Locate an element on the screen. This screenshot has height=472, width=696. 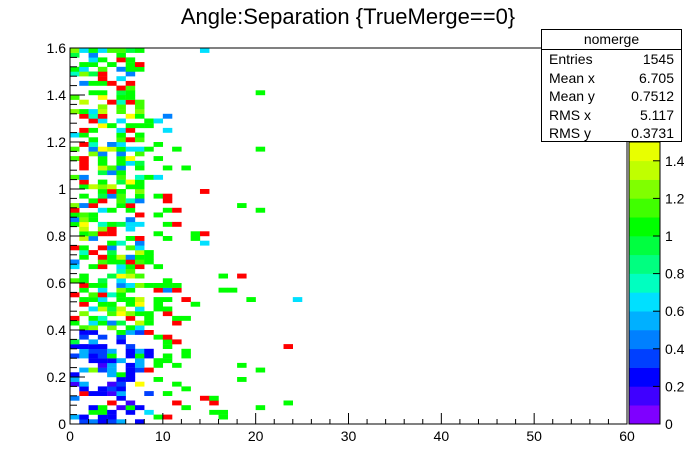
y-tick-label: 1.6 is located at coordinates (57, 48).